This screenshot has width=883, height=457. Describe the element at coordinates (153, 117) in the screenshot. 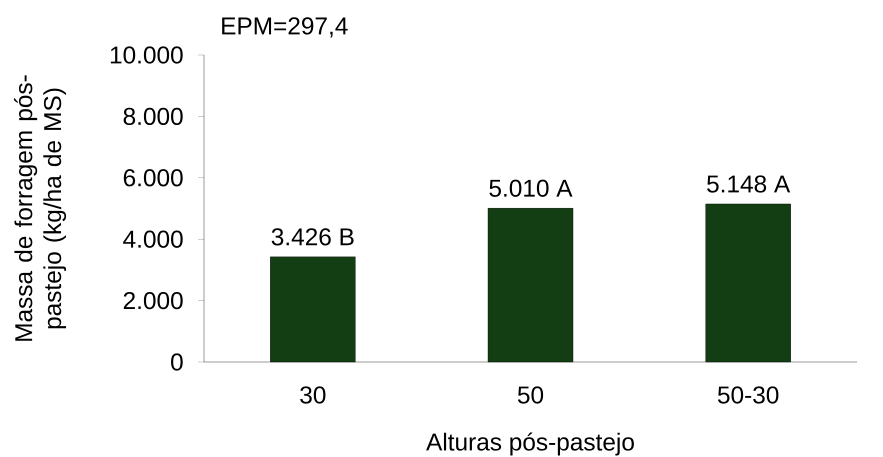

I see `y-tick-label: 8.000` at that location.